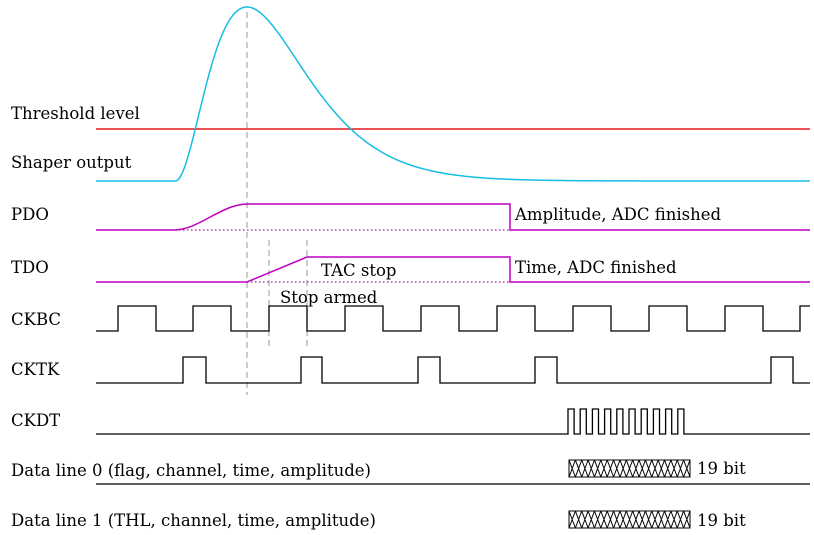  What do you see at coordinates (453, 269) in the screenshot?
I see `tdo-trace` at bounding box center [453, 269].